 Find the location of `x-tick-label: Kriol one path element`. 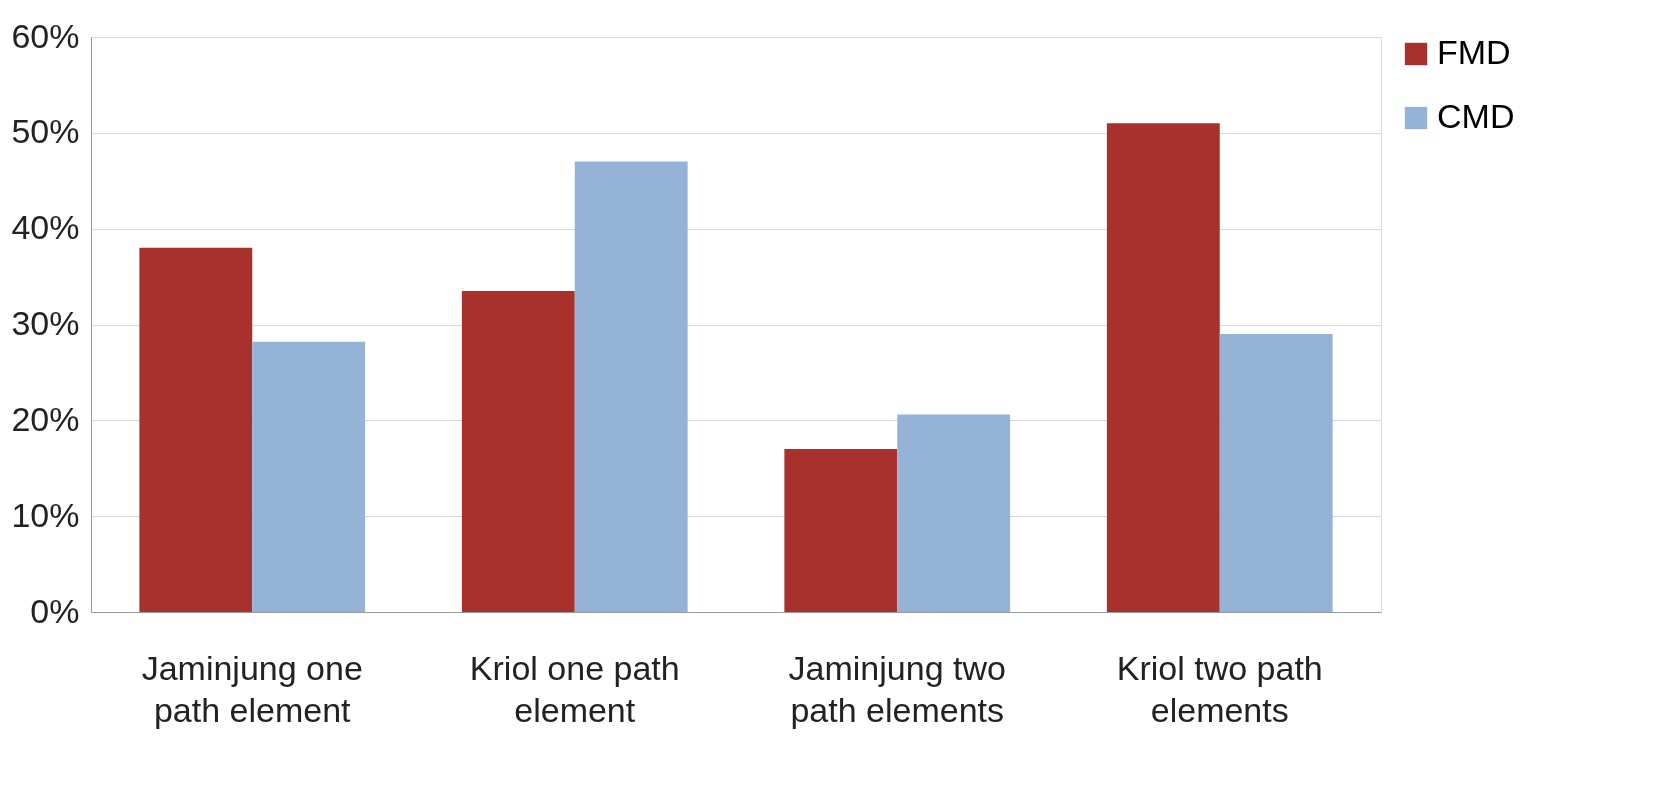

x-tick-label: Kriol one path element is located at coordinates (574, 688).